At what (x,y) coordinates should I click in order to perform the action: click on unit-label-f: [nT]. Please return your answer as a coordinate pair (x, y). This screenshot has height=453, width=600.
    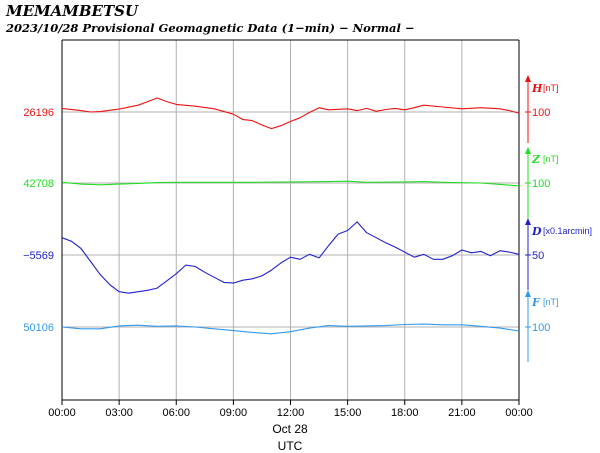
    Looking at the image, I should click on (551, 302).